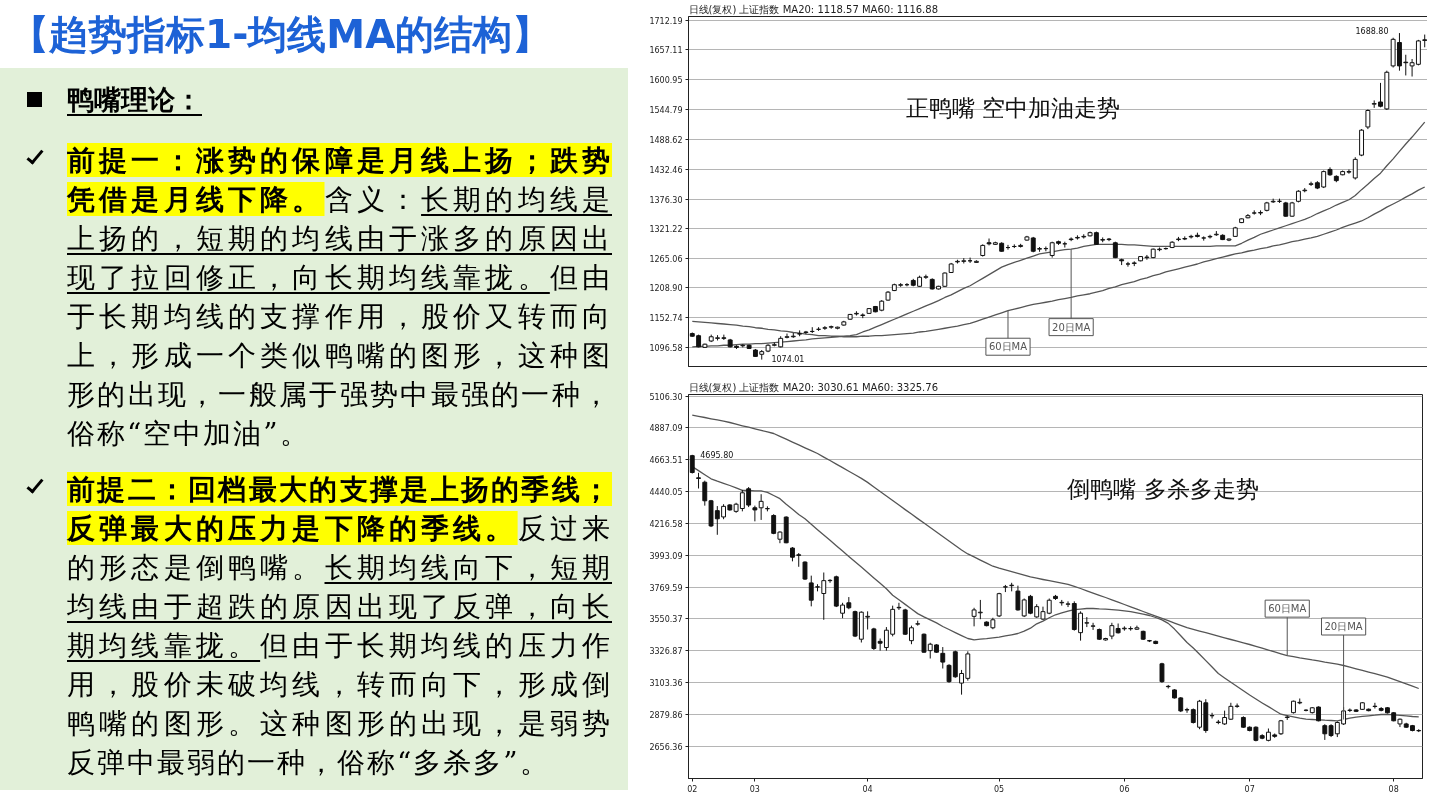 The image size is (1430, 808). Describe the element at coordinates (666, 259) in the screenshot. I see `y-tick-label: 1265.06` at that location.